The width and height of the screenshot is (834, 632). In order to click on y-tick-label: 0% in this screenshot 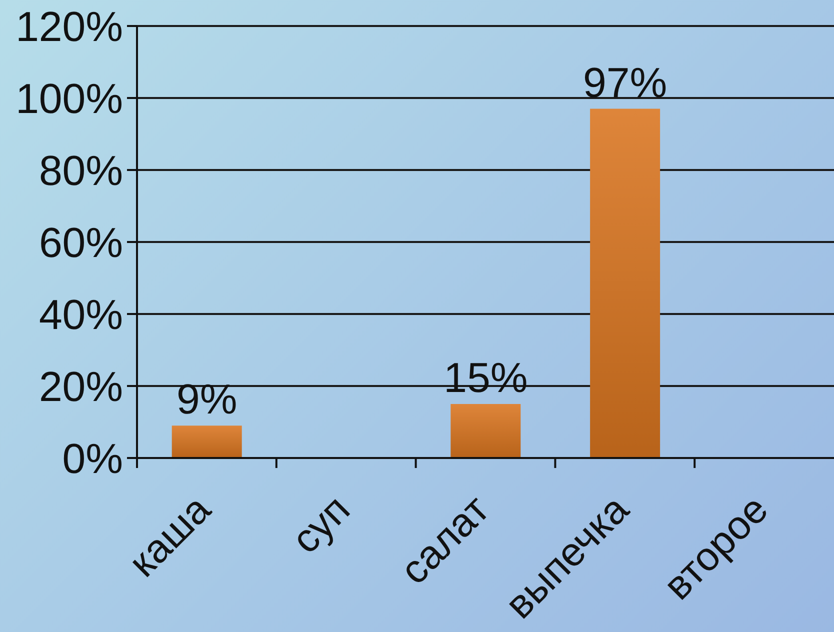, I will do `click(92, 458)`.